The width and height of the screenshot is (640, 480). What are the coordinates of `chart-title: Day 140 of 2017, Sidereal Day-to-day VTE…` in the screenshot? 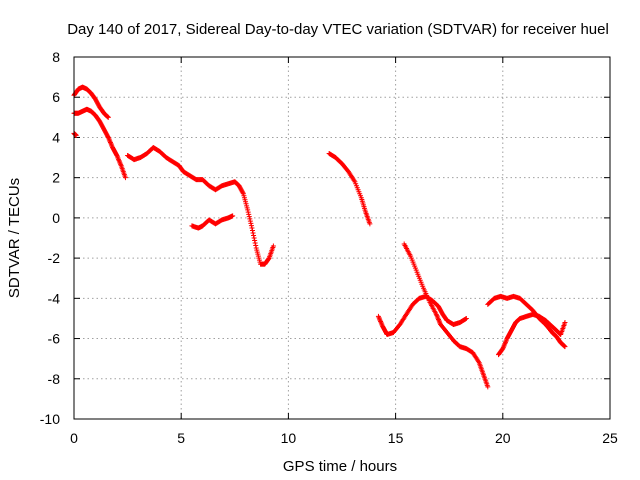 It's located at (338, 29).